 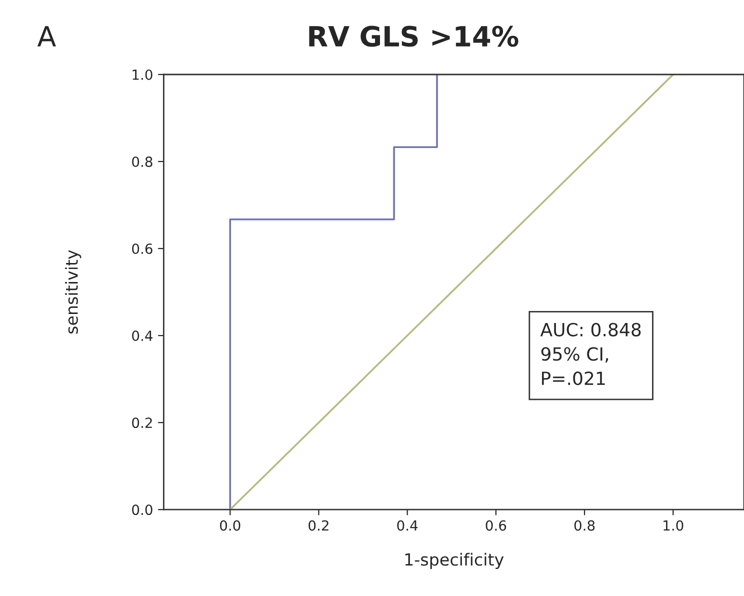 I want to click on x-tick-label: 0.2, so click(x=318, y=525).